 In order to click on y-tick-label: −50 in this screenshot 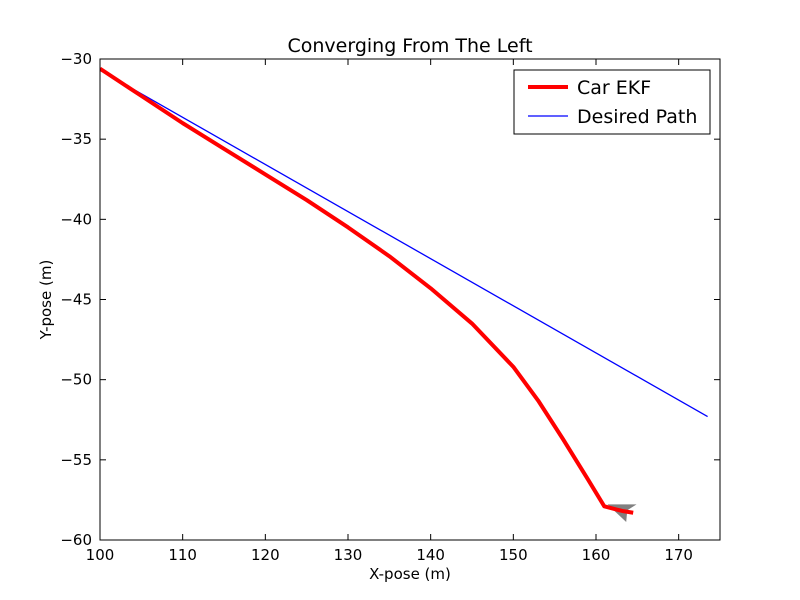, I will do `click(76, 380)`.